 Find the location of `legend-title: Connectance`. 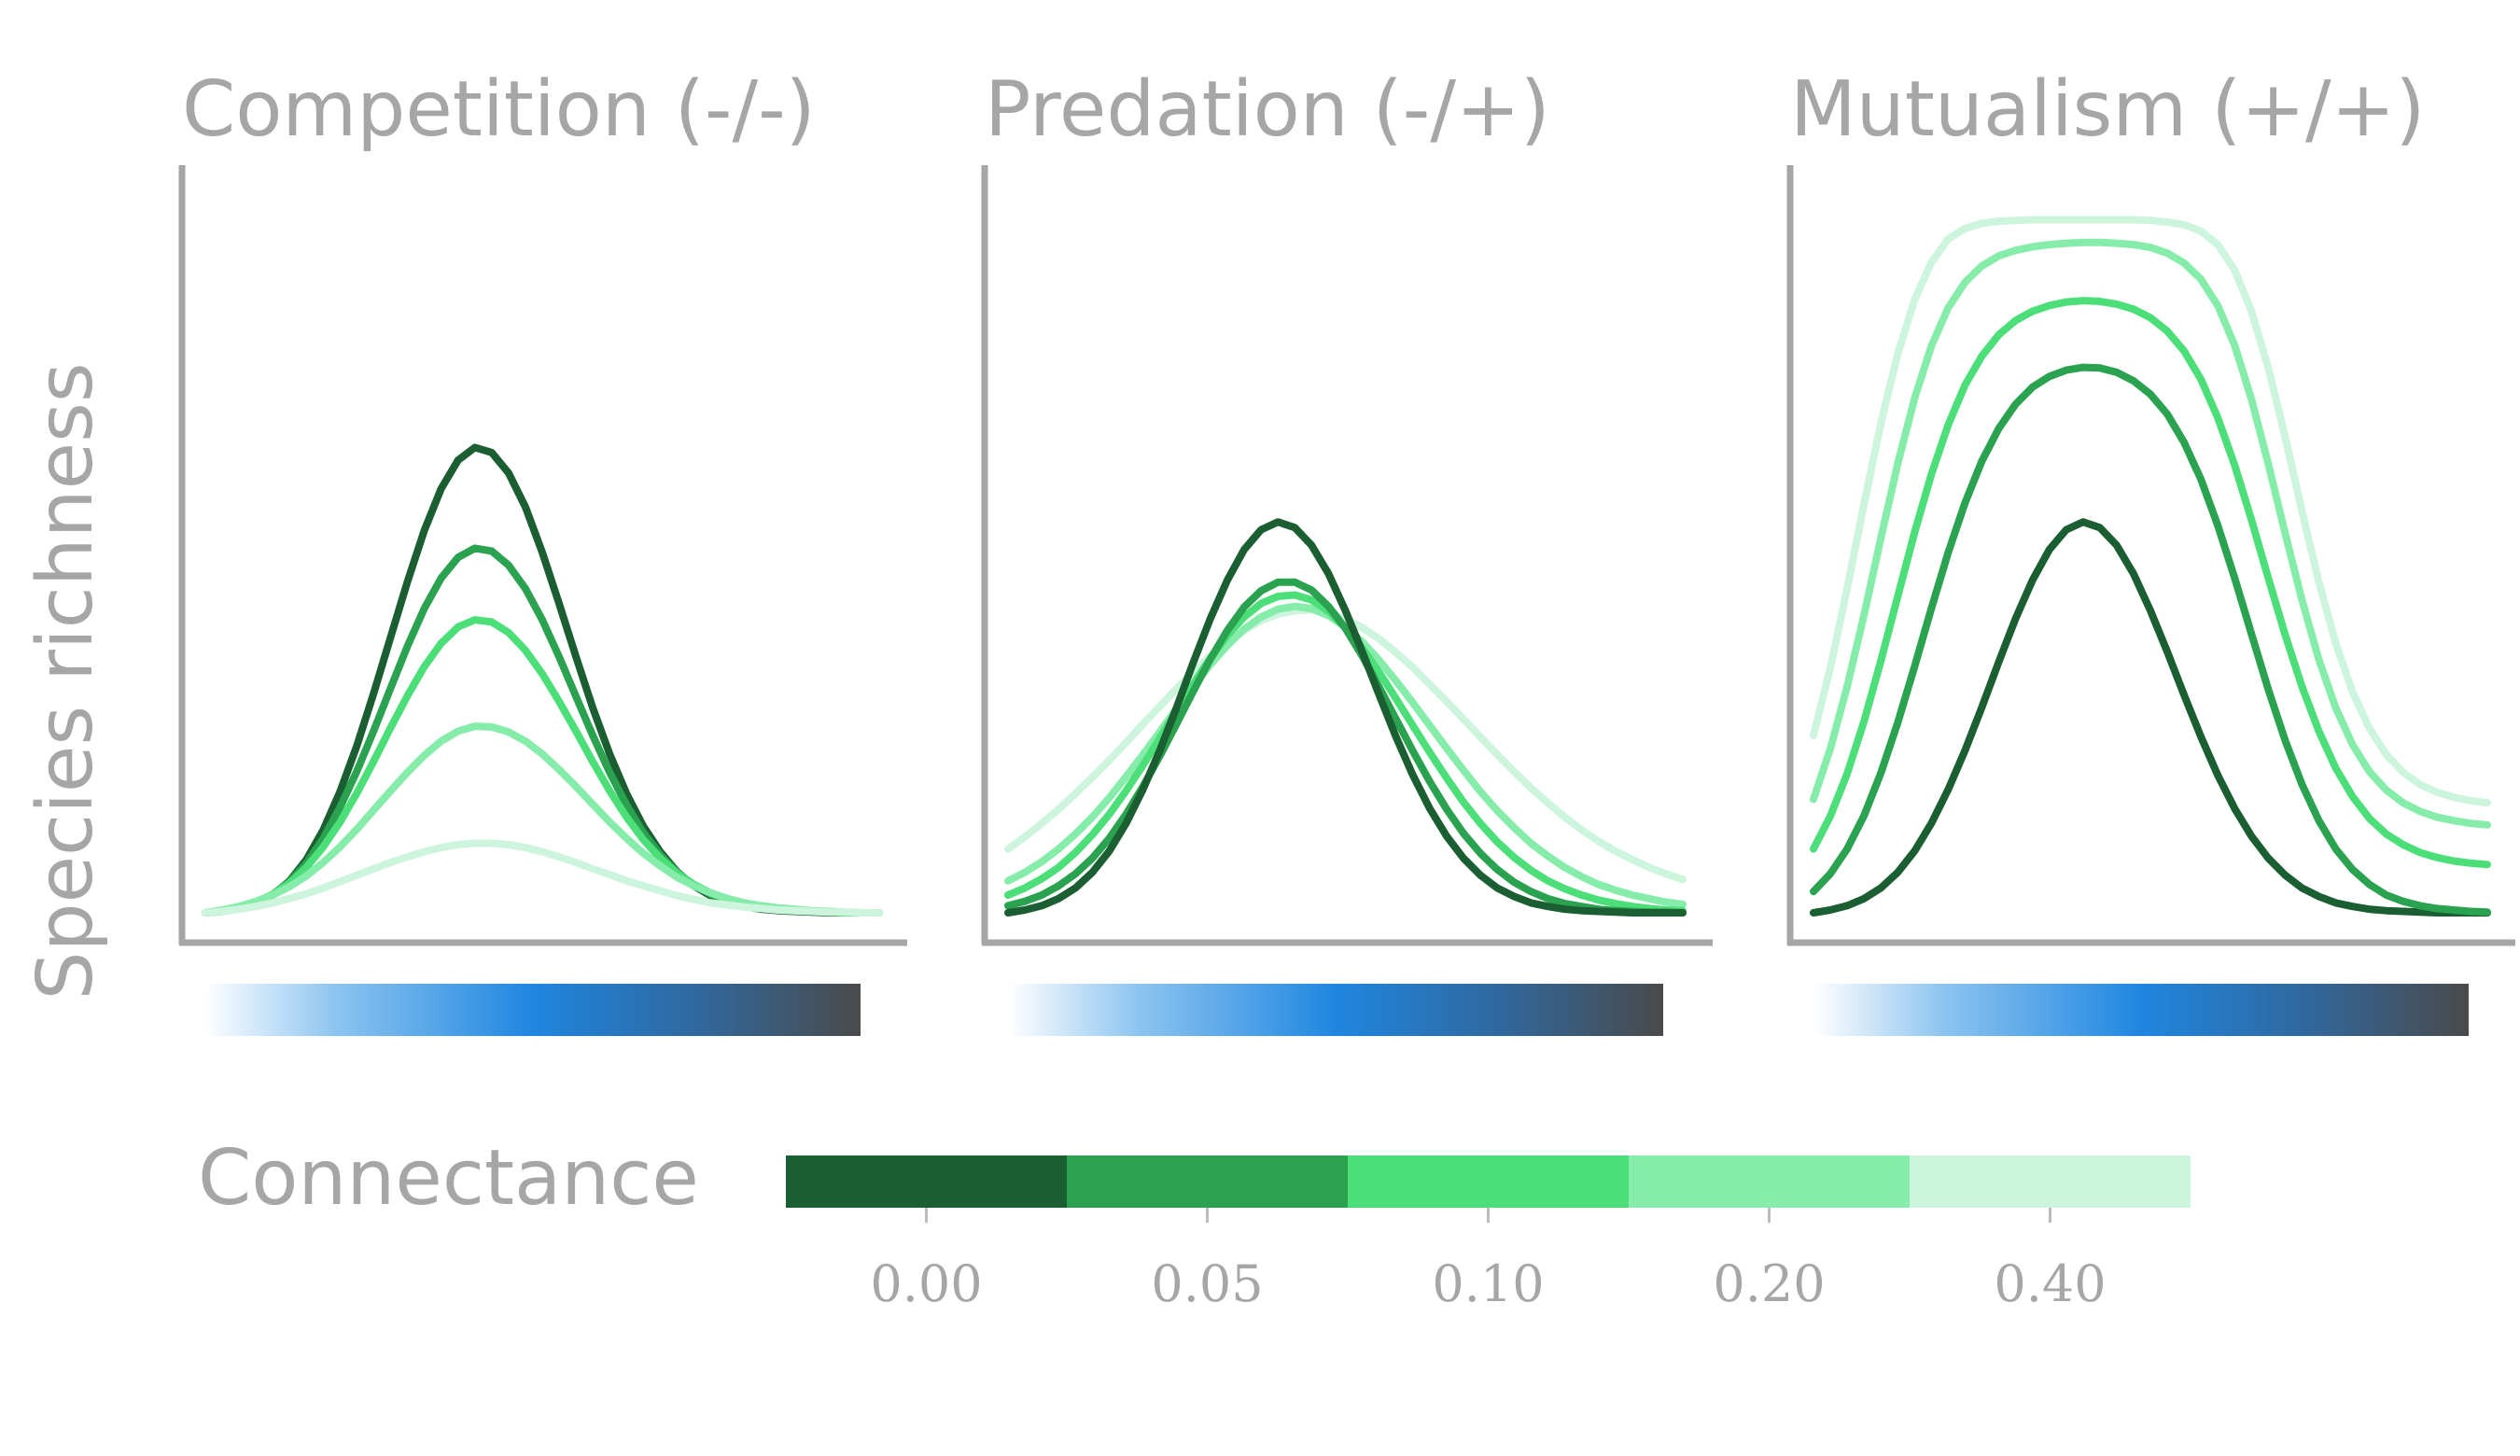

legend-title: Connectance is located at coordinates (448, 1178).